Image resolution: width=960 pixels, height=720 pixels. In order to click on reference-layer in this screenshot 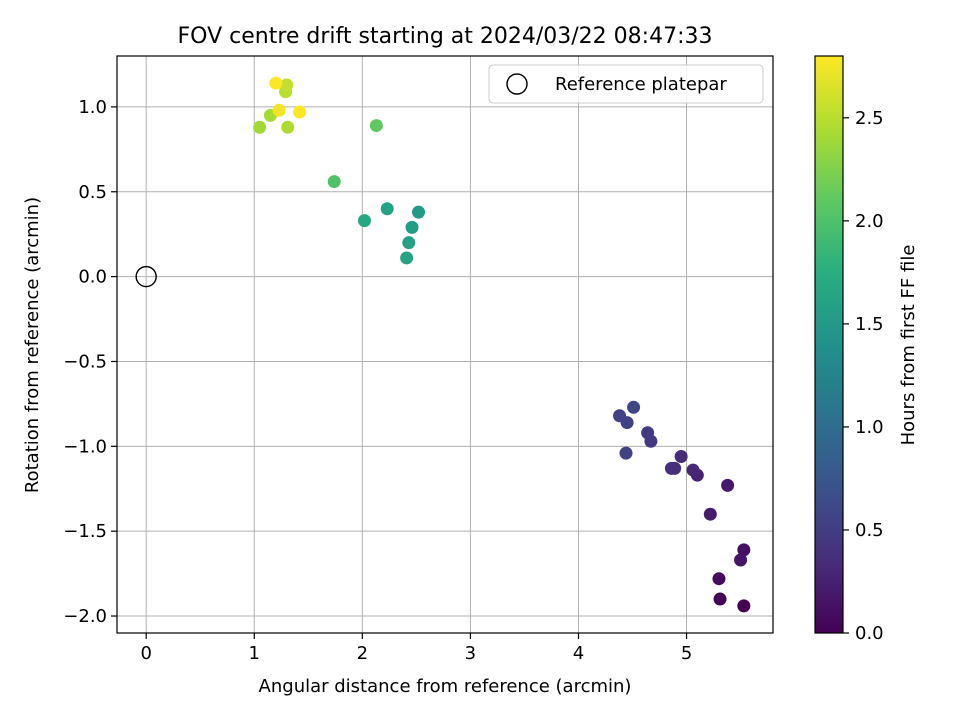, I will do `click(146, 276)`.